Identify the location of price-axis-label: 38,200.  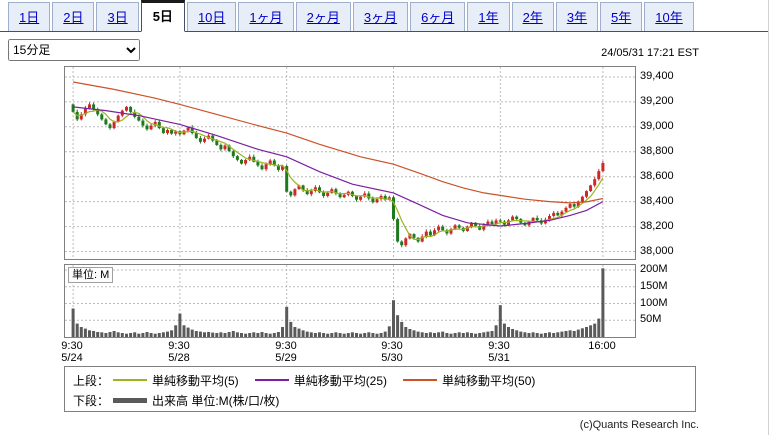
(657, 226).